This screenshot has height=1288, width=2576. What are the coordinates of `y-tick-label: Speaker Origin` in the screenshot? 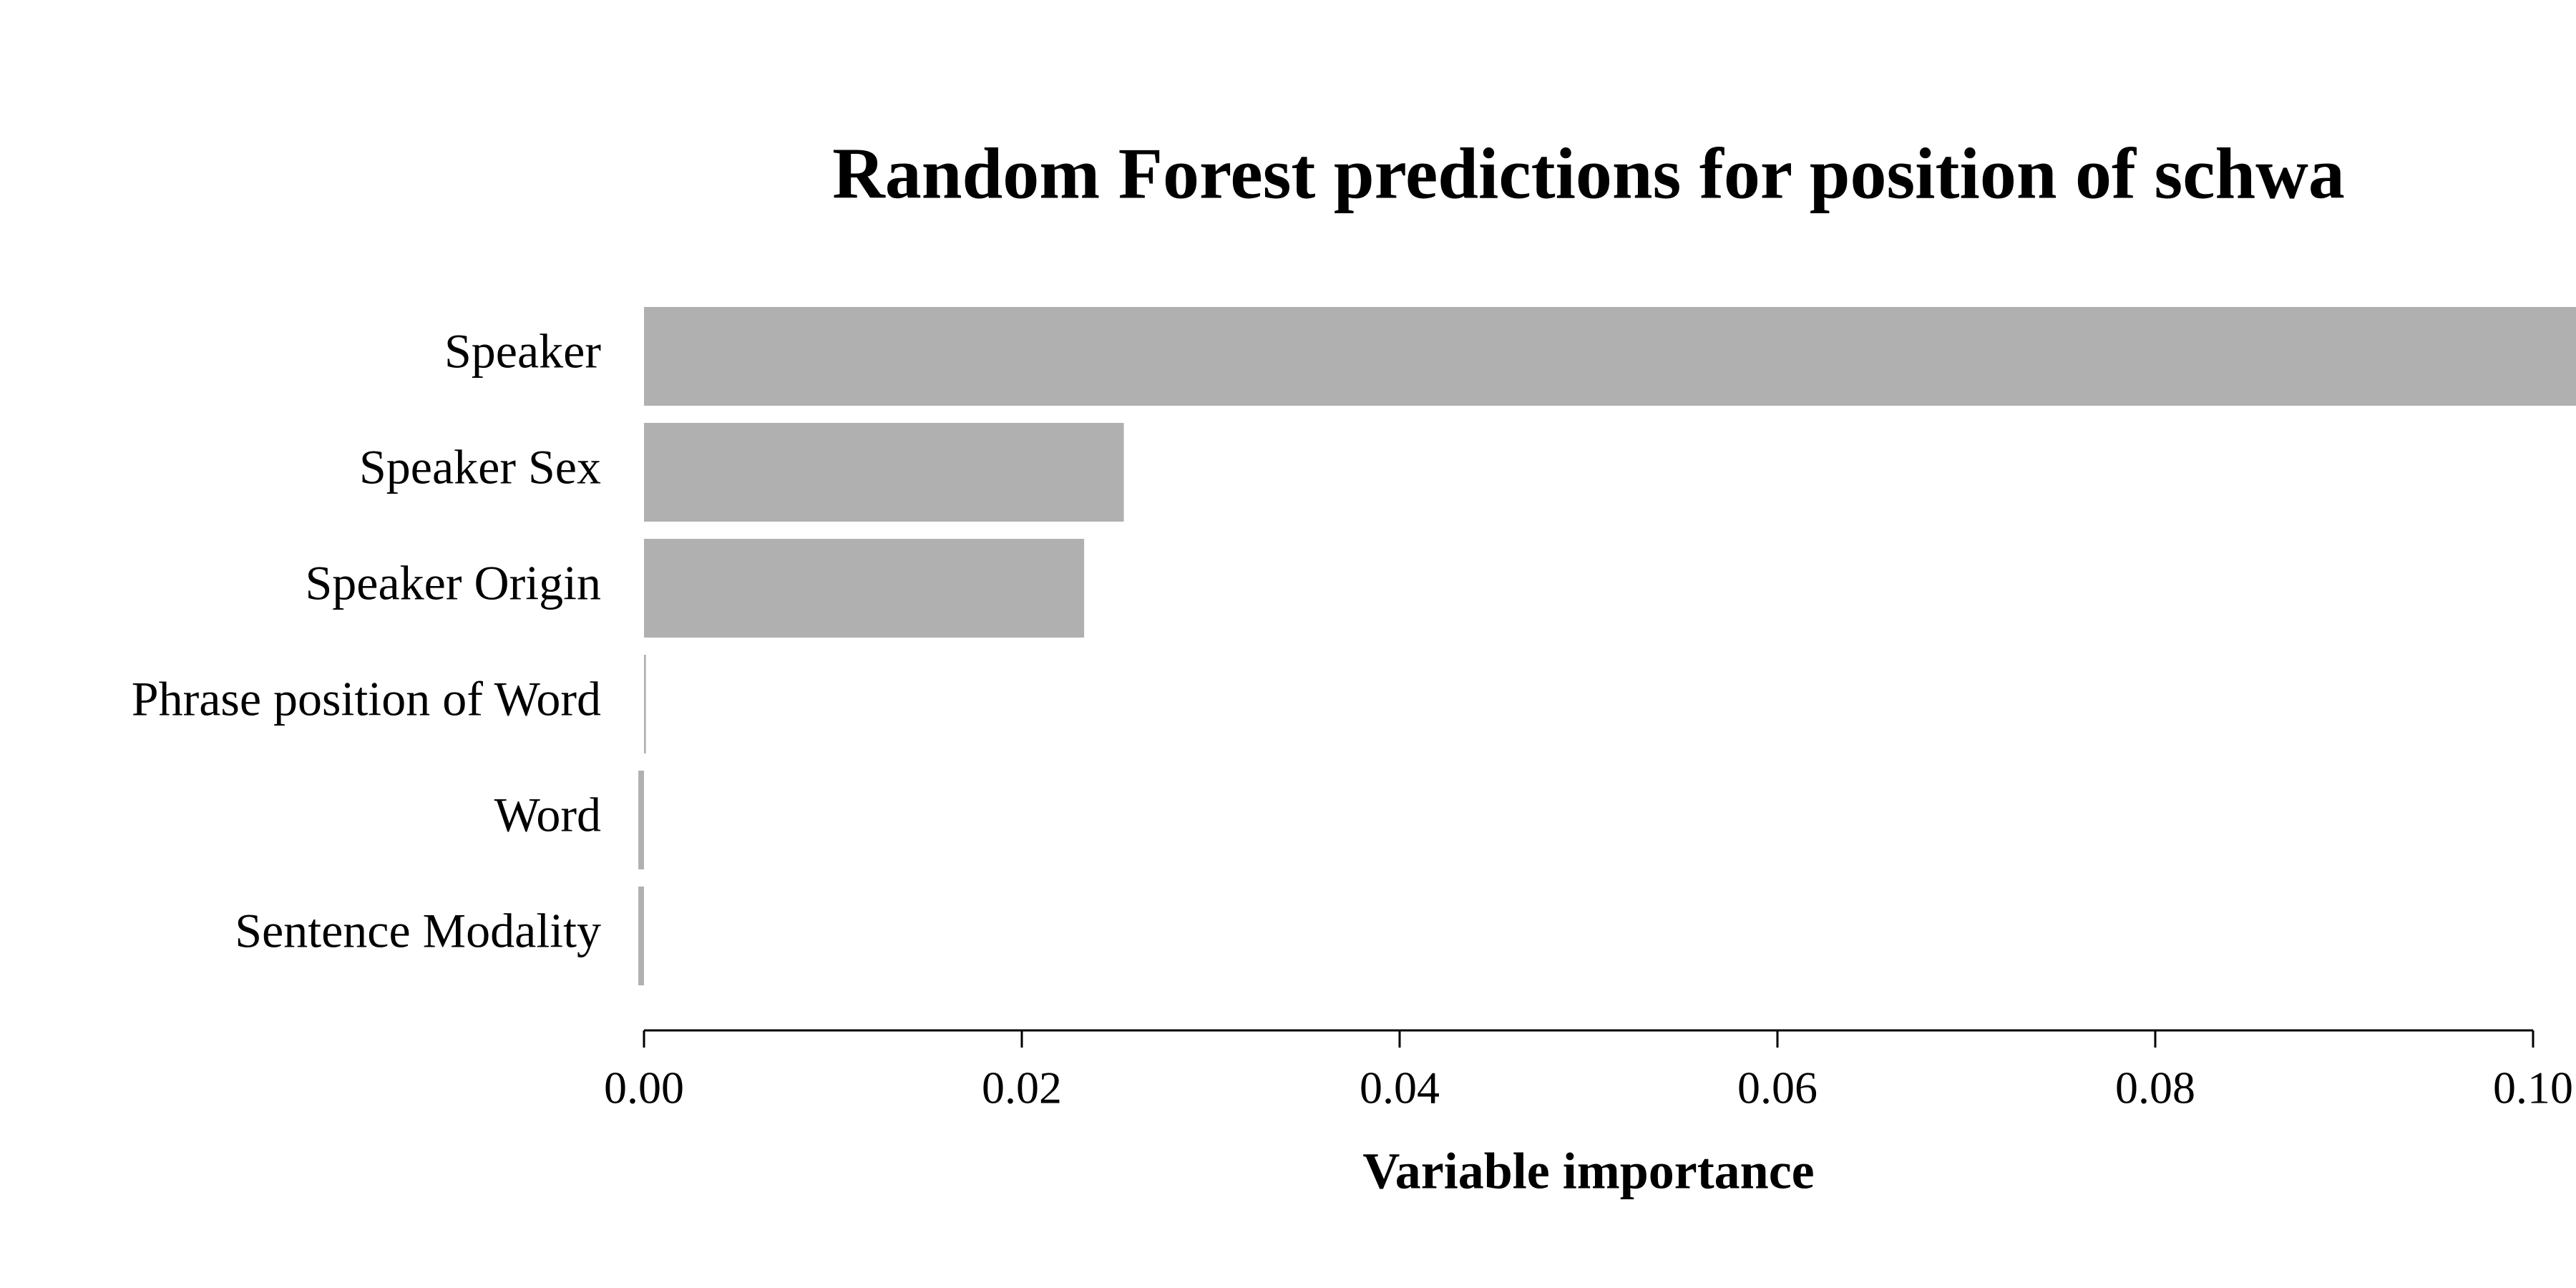 It's located at (453, 583).